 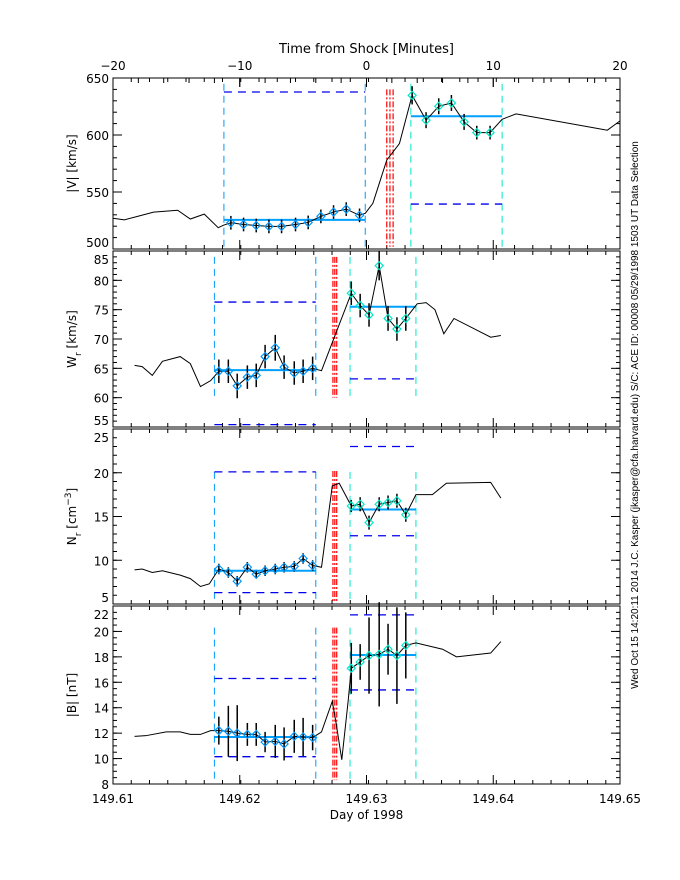 What do you see at coordinates (620, 799) in the screenshot?
I see `bottom-tick-label: 149.65` at bounding box center [620, 799].